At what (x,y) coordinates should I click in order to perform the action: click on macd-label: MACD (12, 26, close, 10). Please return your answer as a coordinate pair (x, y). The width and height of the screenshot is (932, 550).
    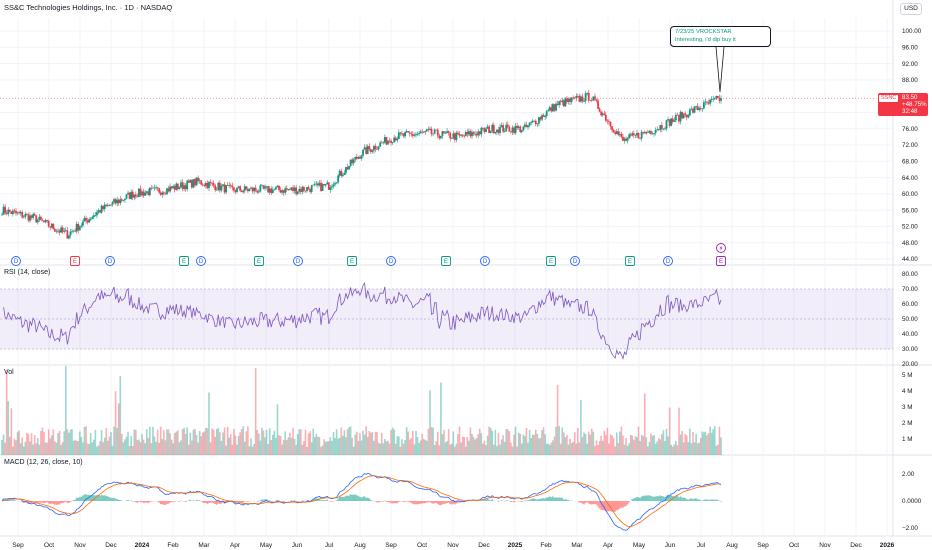
    Looking at the image, I should click on (43, 462).